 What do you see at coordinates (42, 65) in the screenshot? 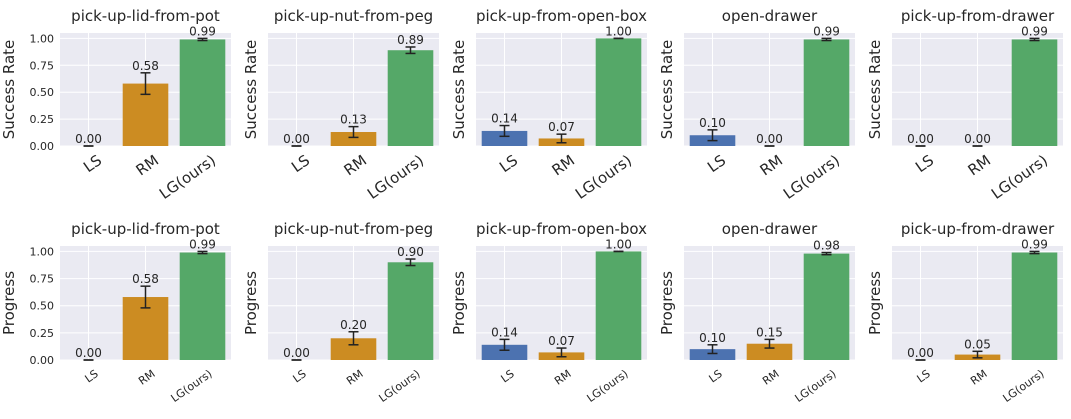
I see `y-tick-label: 0.75` at bounding box center [42, 65].